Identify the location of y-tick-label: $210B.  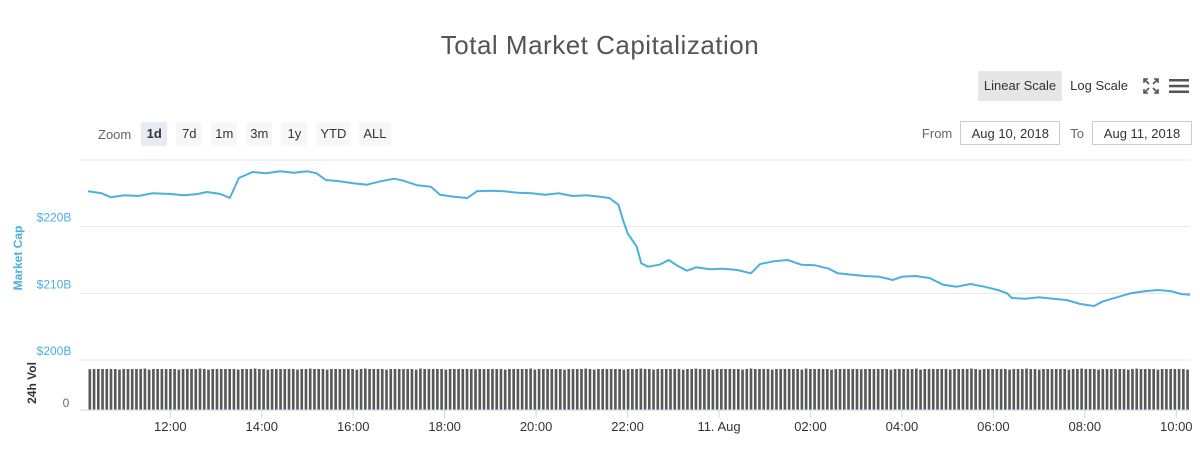
(54, 284).